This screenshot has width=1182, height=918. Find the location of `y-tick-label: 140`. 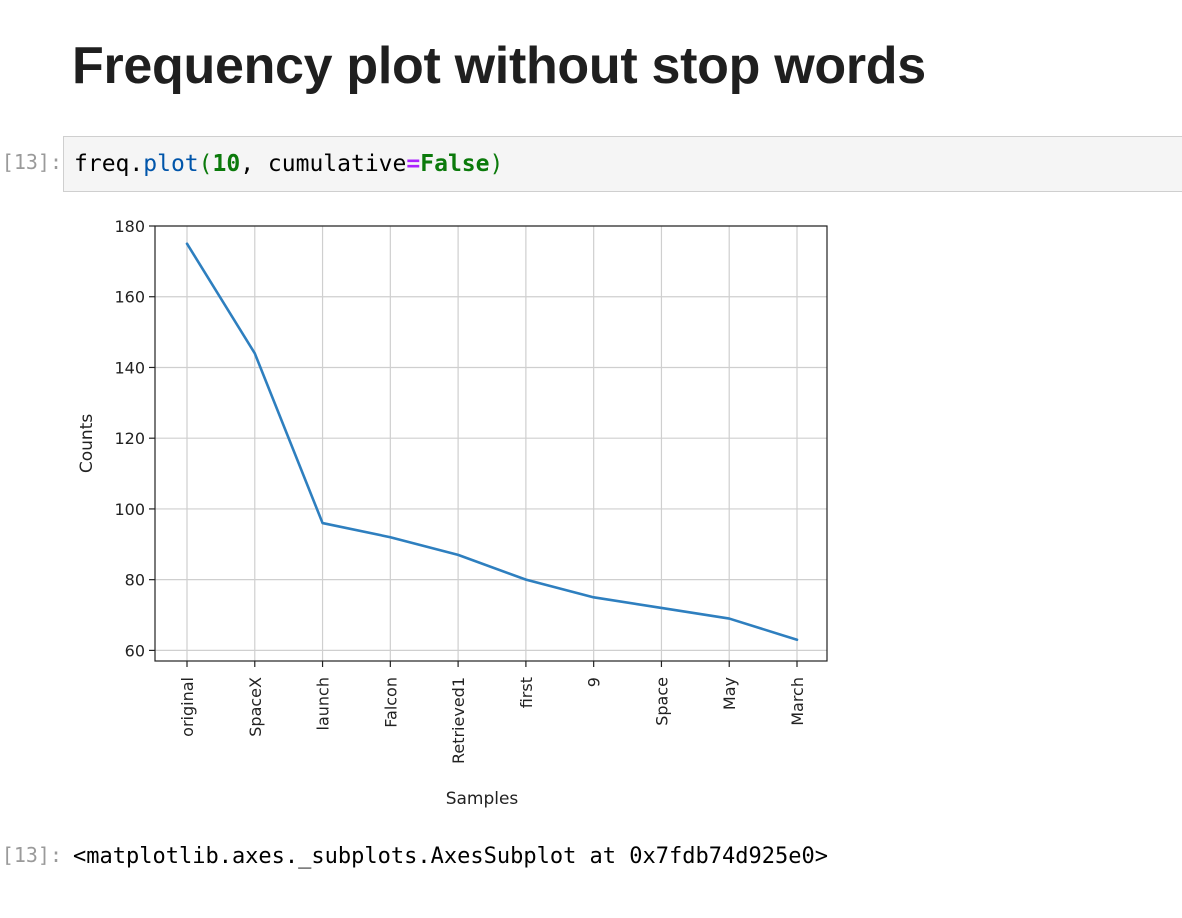

y-tick-label: 140 is located at coordinates (129, 367).